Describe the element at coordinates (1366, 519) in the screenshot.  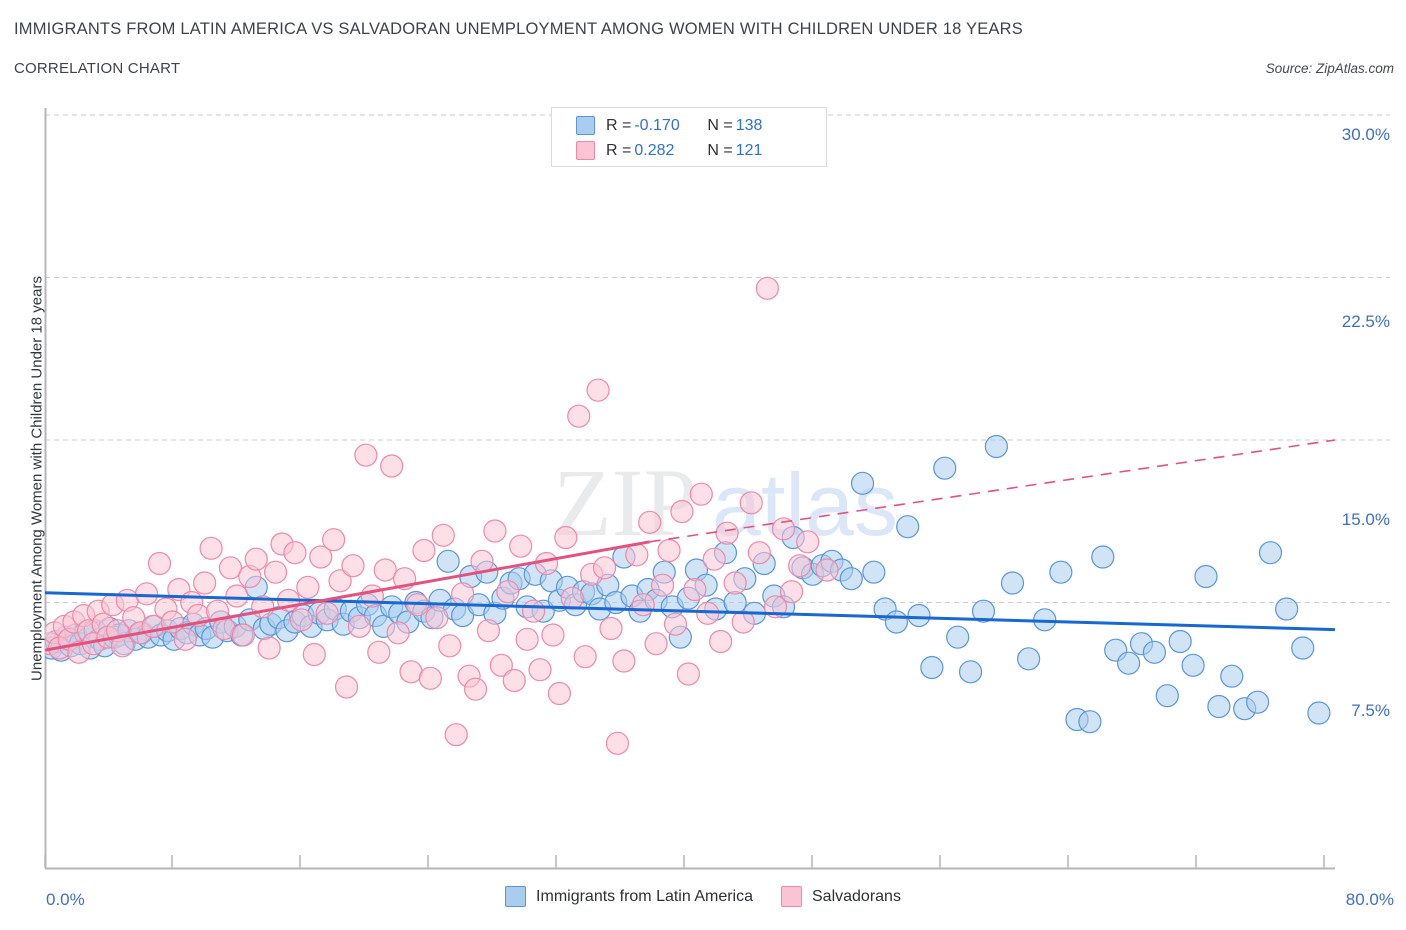
I see `y-tick-label: 15.0%` at that location.